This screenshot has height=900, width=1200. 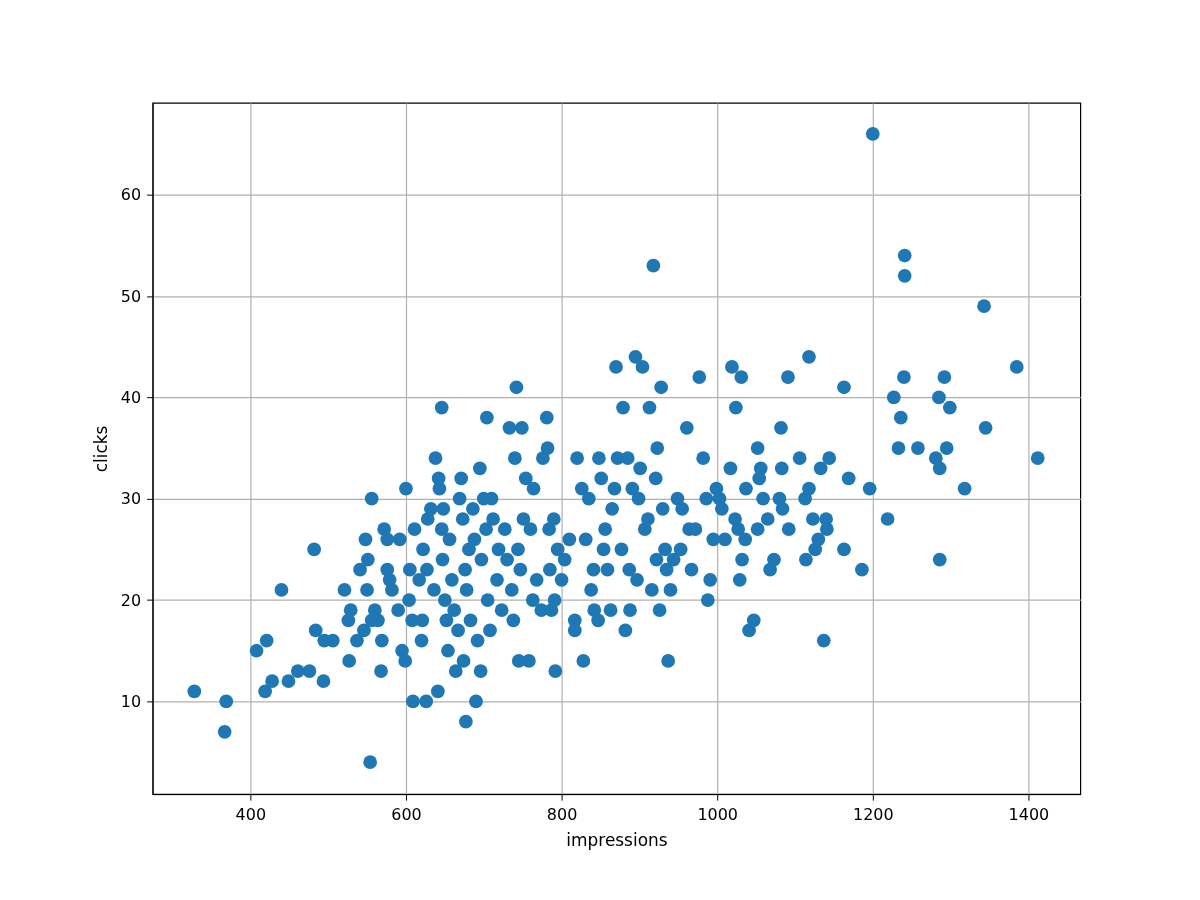 What do you see at coordinates (131, 397) in the screenshot?
I see `y-tick-label: 40` at bounding box center [131, 397].